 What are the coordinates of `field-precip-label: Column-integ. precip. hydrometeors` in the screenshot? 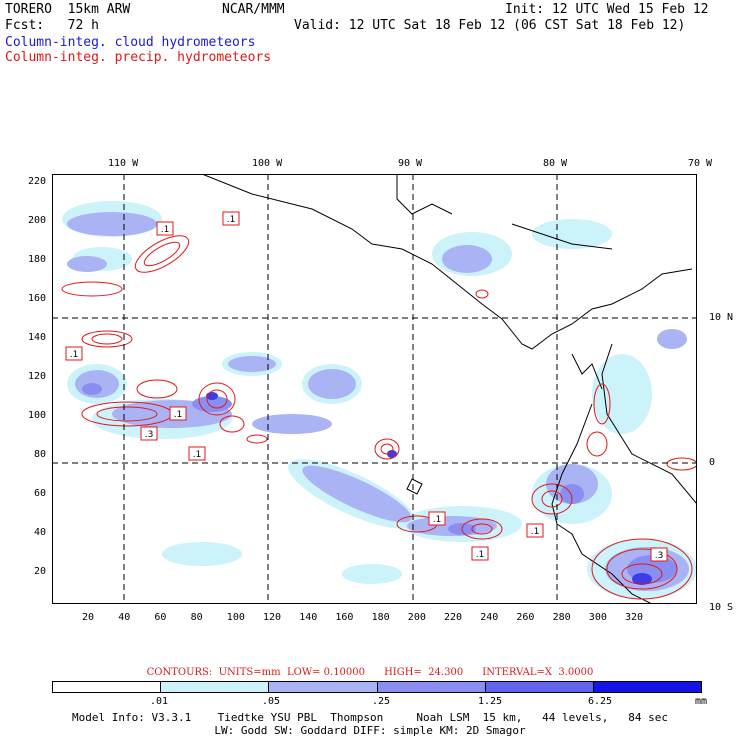 It's located at (138, 57).